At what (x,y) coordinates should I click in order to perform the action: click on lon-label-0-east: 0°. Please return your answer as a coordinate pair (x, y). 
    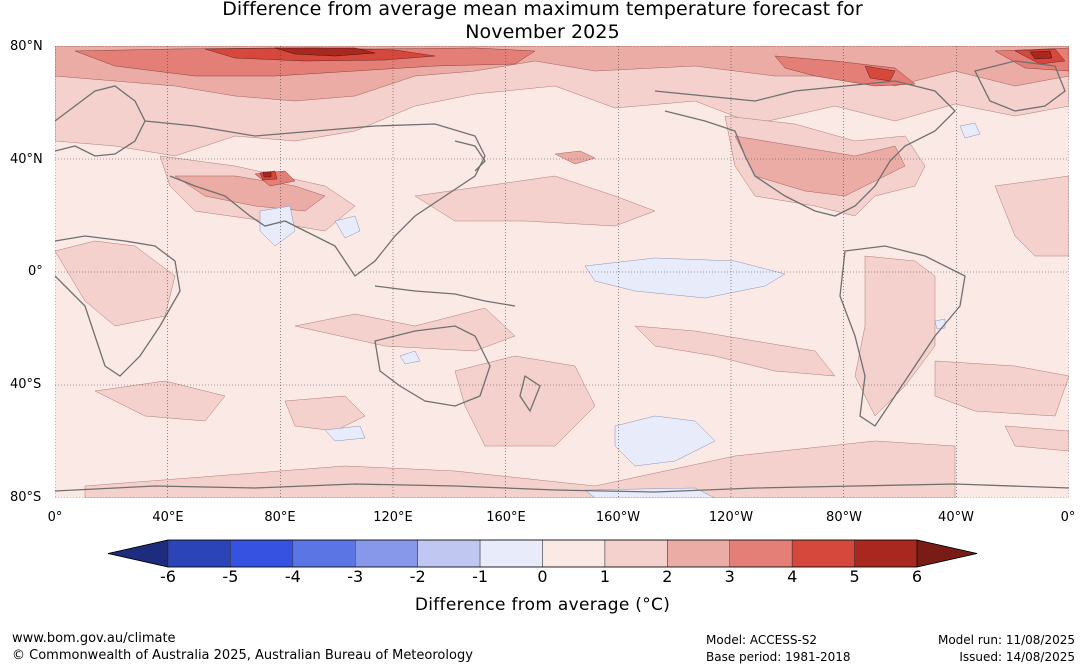
    Looking at the image, I should click on (1068, 517).